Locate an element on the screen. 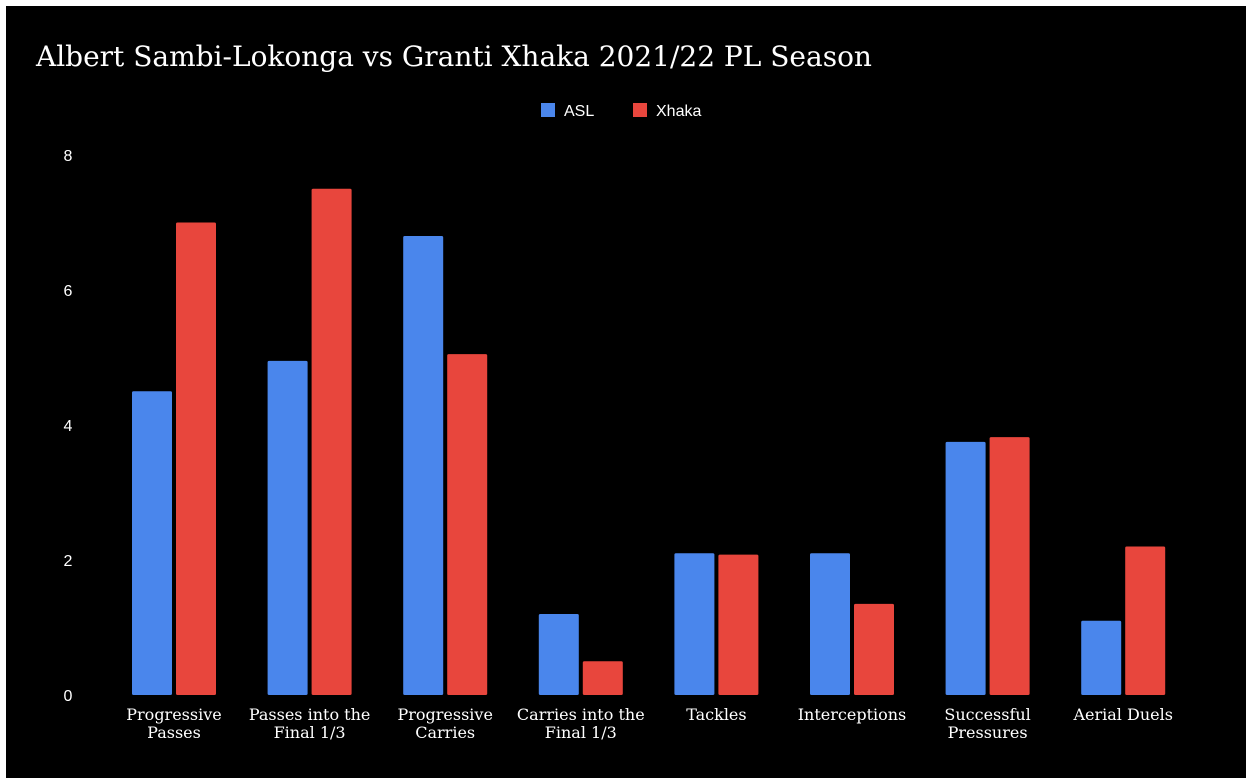 The image size is (1252, 784). x-tick-label: Aerial Duels is located at coordinates (1122, 714).